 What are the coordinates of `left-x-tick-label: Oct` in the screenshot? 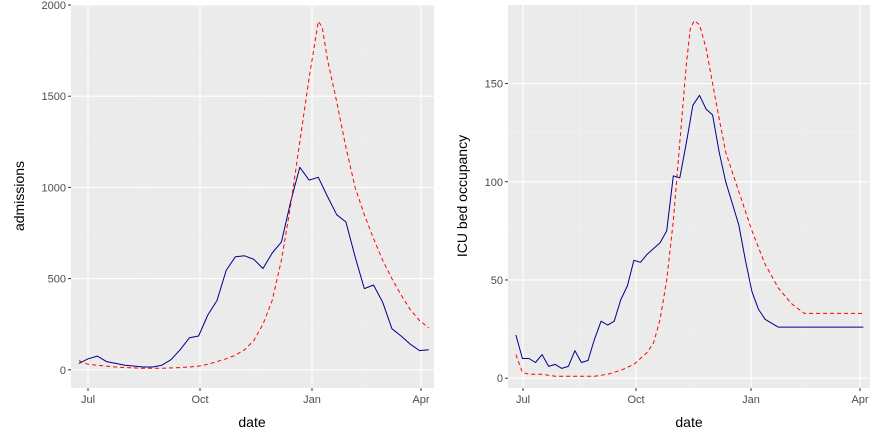 It's located at (199, 400).